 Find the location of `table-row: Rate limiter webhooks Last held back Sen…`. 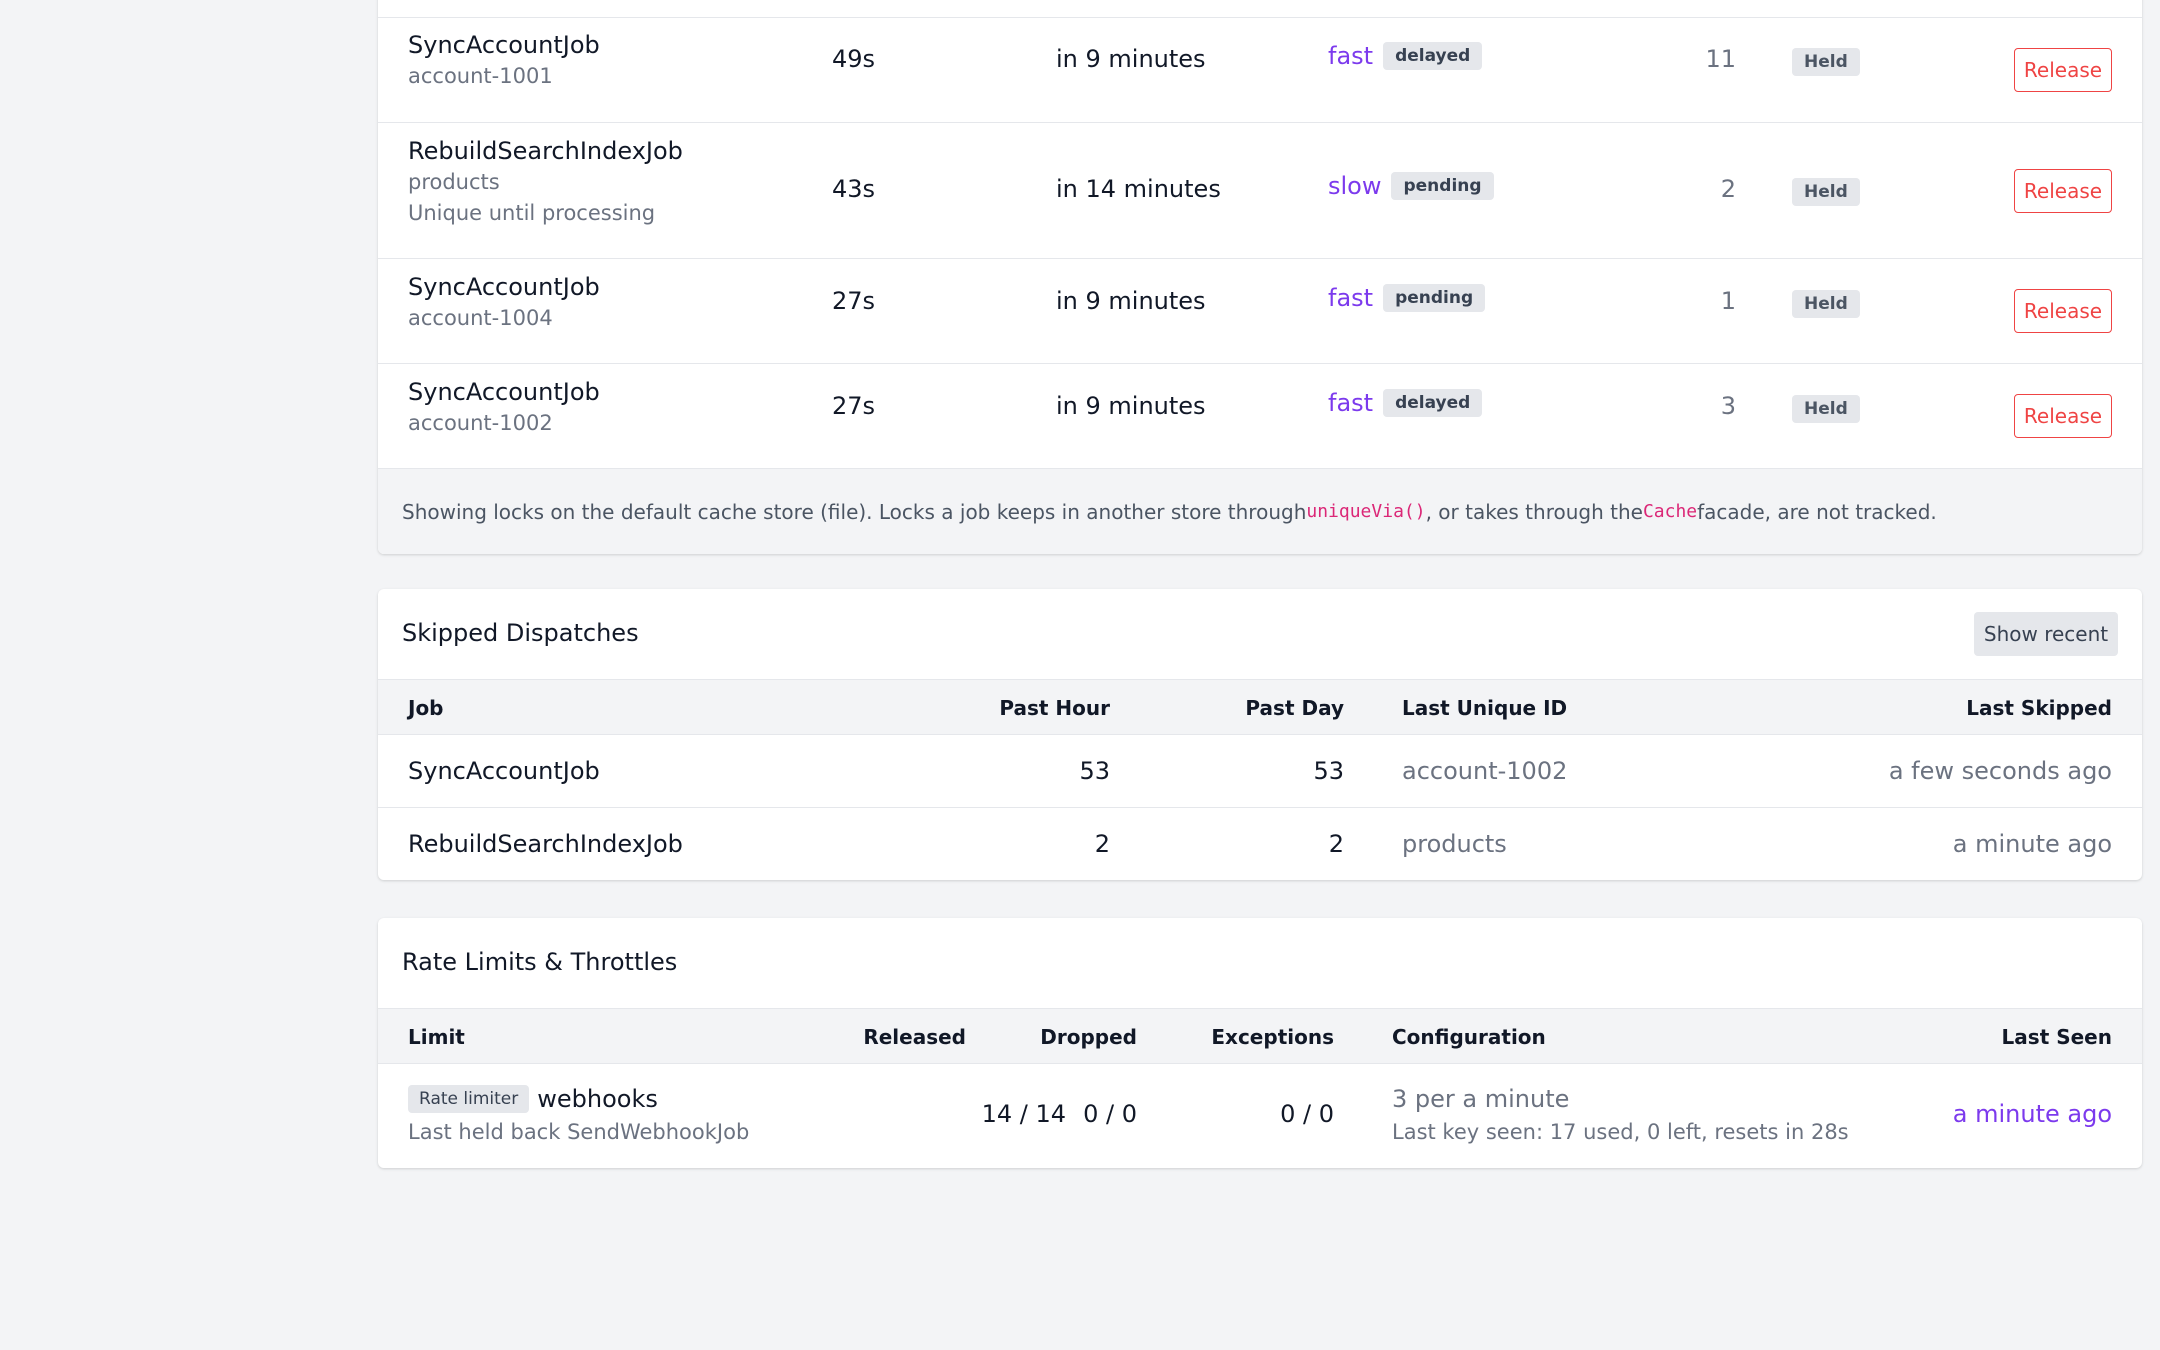

table-row: Rate limiter webhooks Last held back Sen… is located at coordinates (1260, 1116).